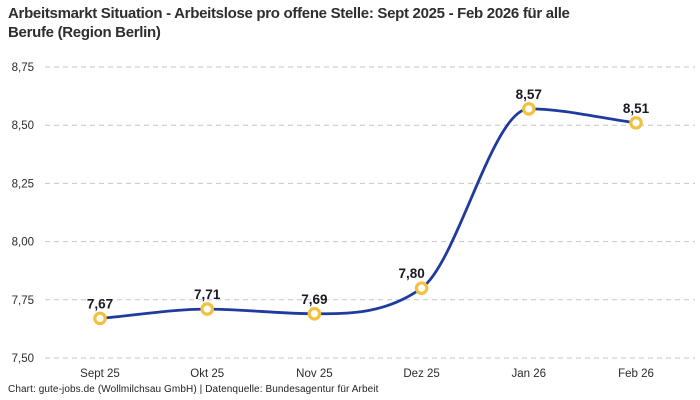  What do you see at coordinates (421, 374) in the screenshot?
I see `x-tick-label: Dez 25` at bounding box center [421, 374].